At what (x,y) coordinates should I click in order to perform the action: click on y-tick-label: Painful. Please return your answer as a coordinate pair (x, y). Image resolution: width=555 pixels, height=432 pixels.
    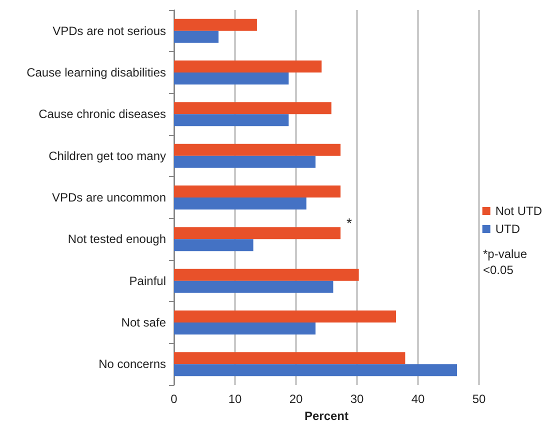
    Looking at the image, I should click on (147, 281).